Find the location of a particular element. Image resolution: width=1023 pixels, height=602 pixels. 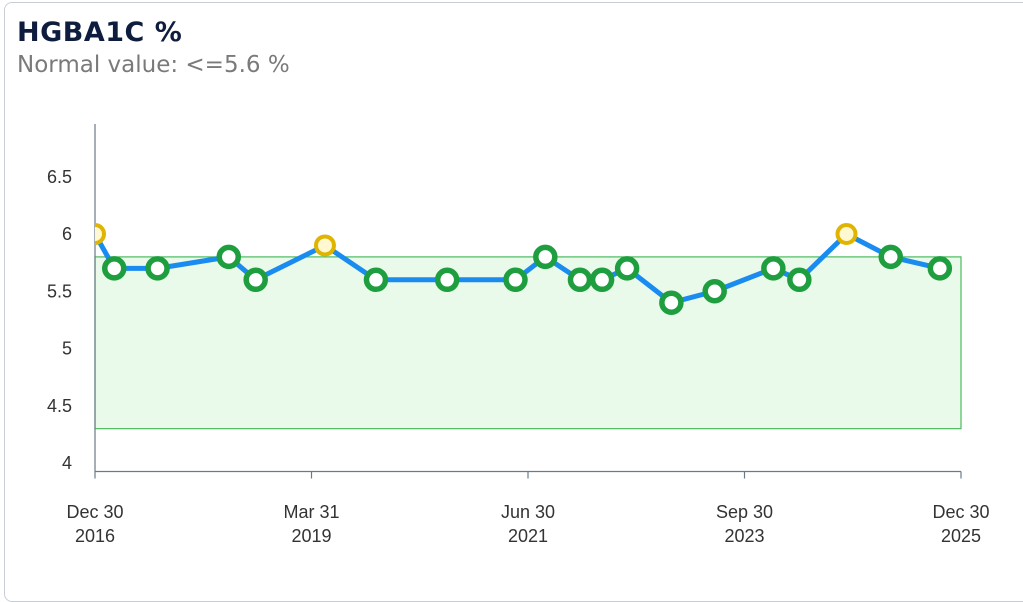

y-tick-label: 6 is located at coordinates (67, 234).